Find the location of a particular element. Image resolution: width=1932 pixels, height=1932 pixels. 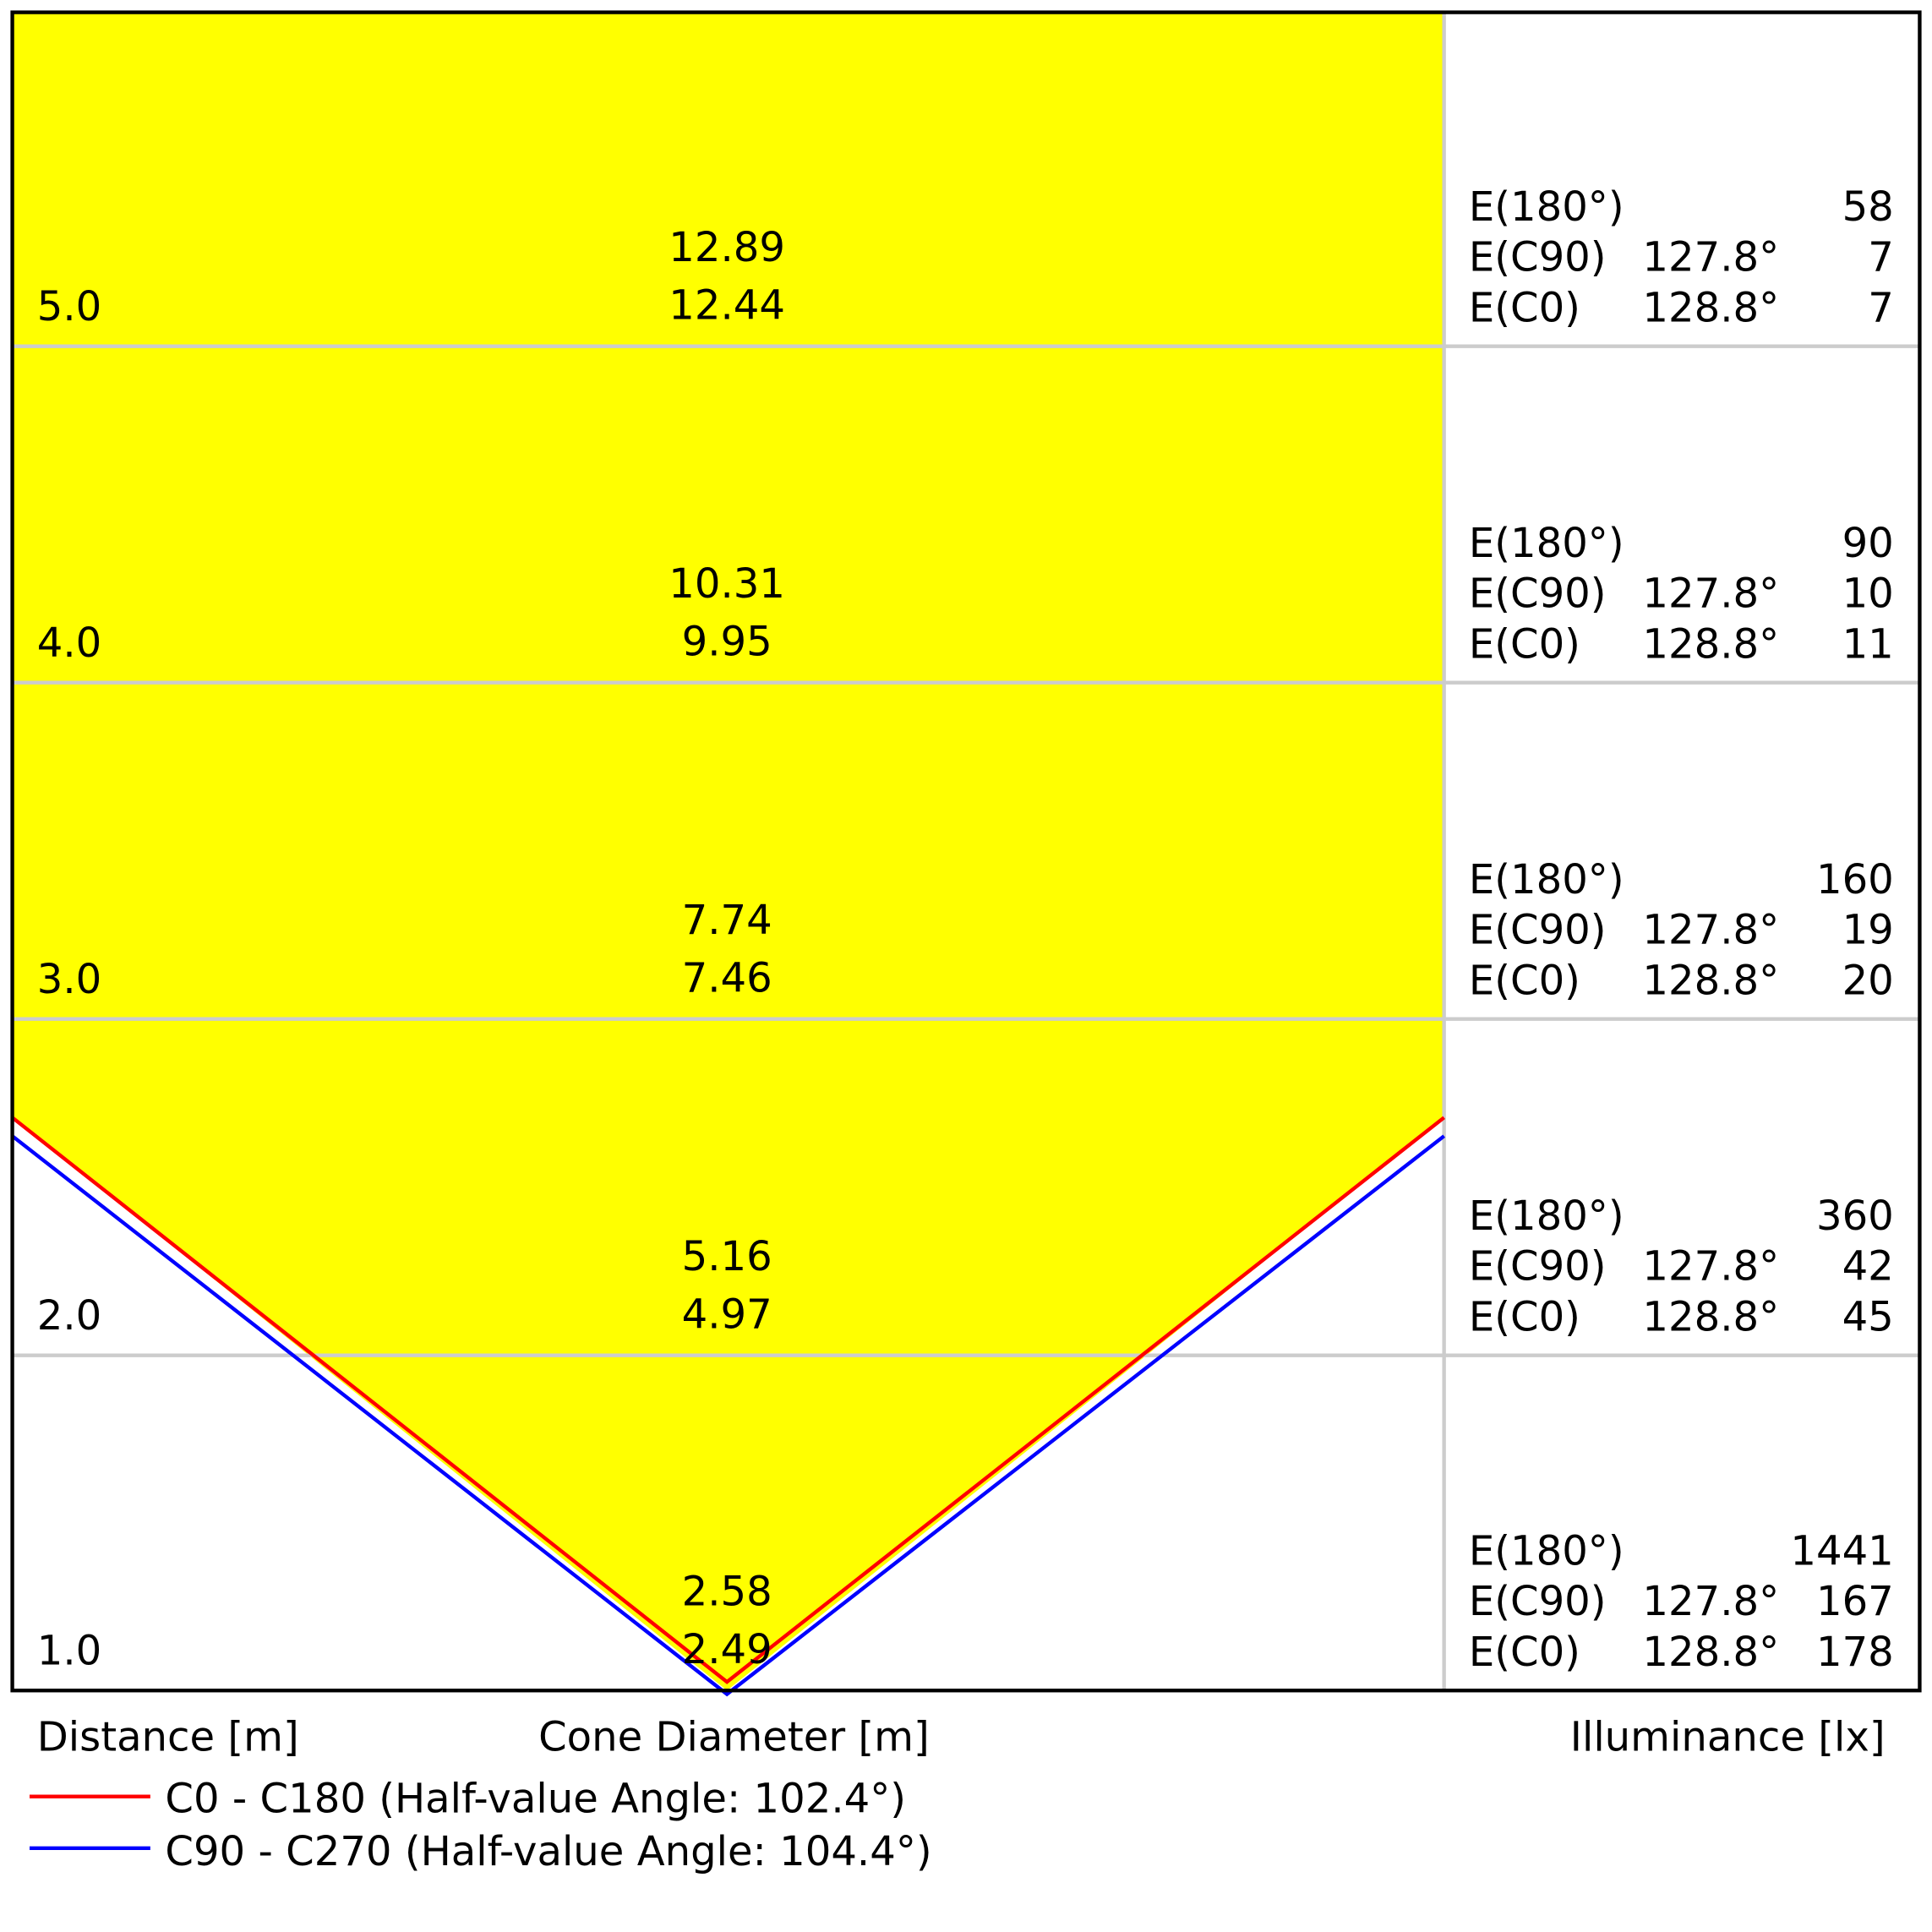

diameter-label: 5.16 is located at coordinates (727, 1256).